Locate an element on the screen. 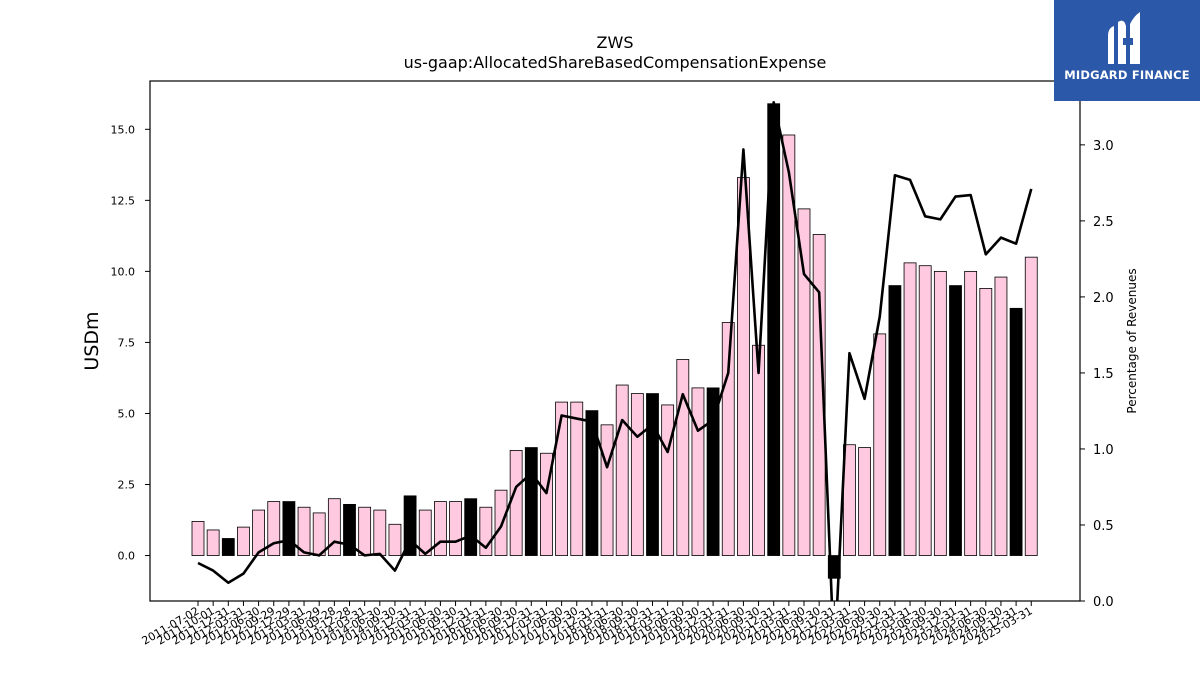  y2-tick-label: 2.0 is located at coordinates (1103, 298).